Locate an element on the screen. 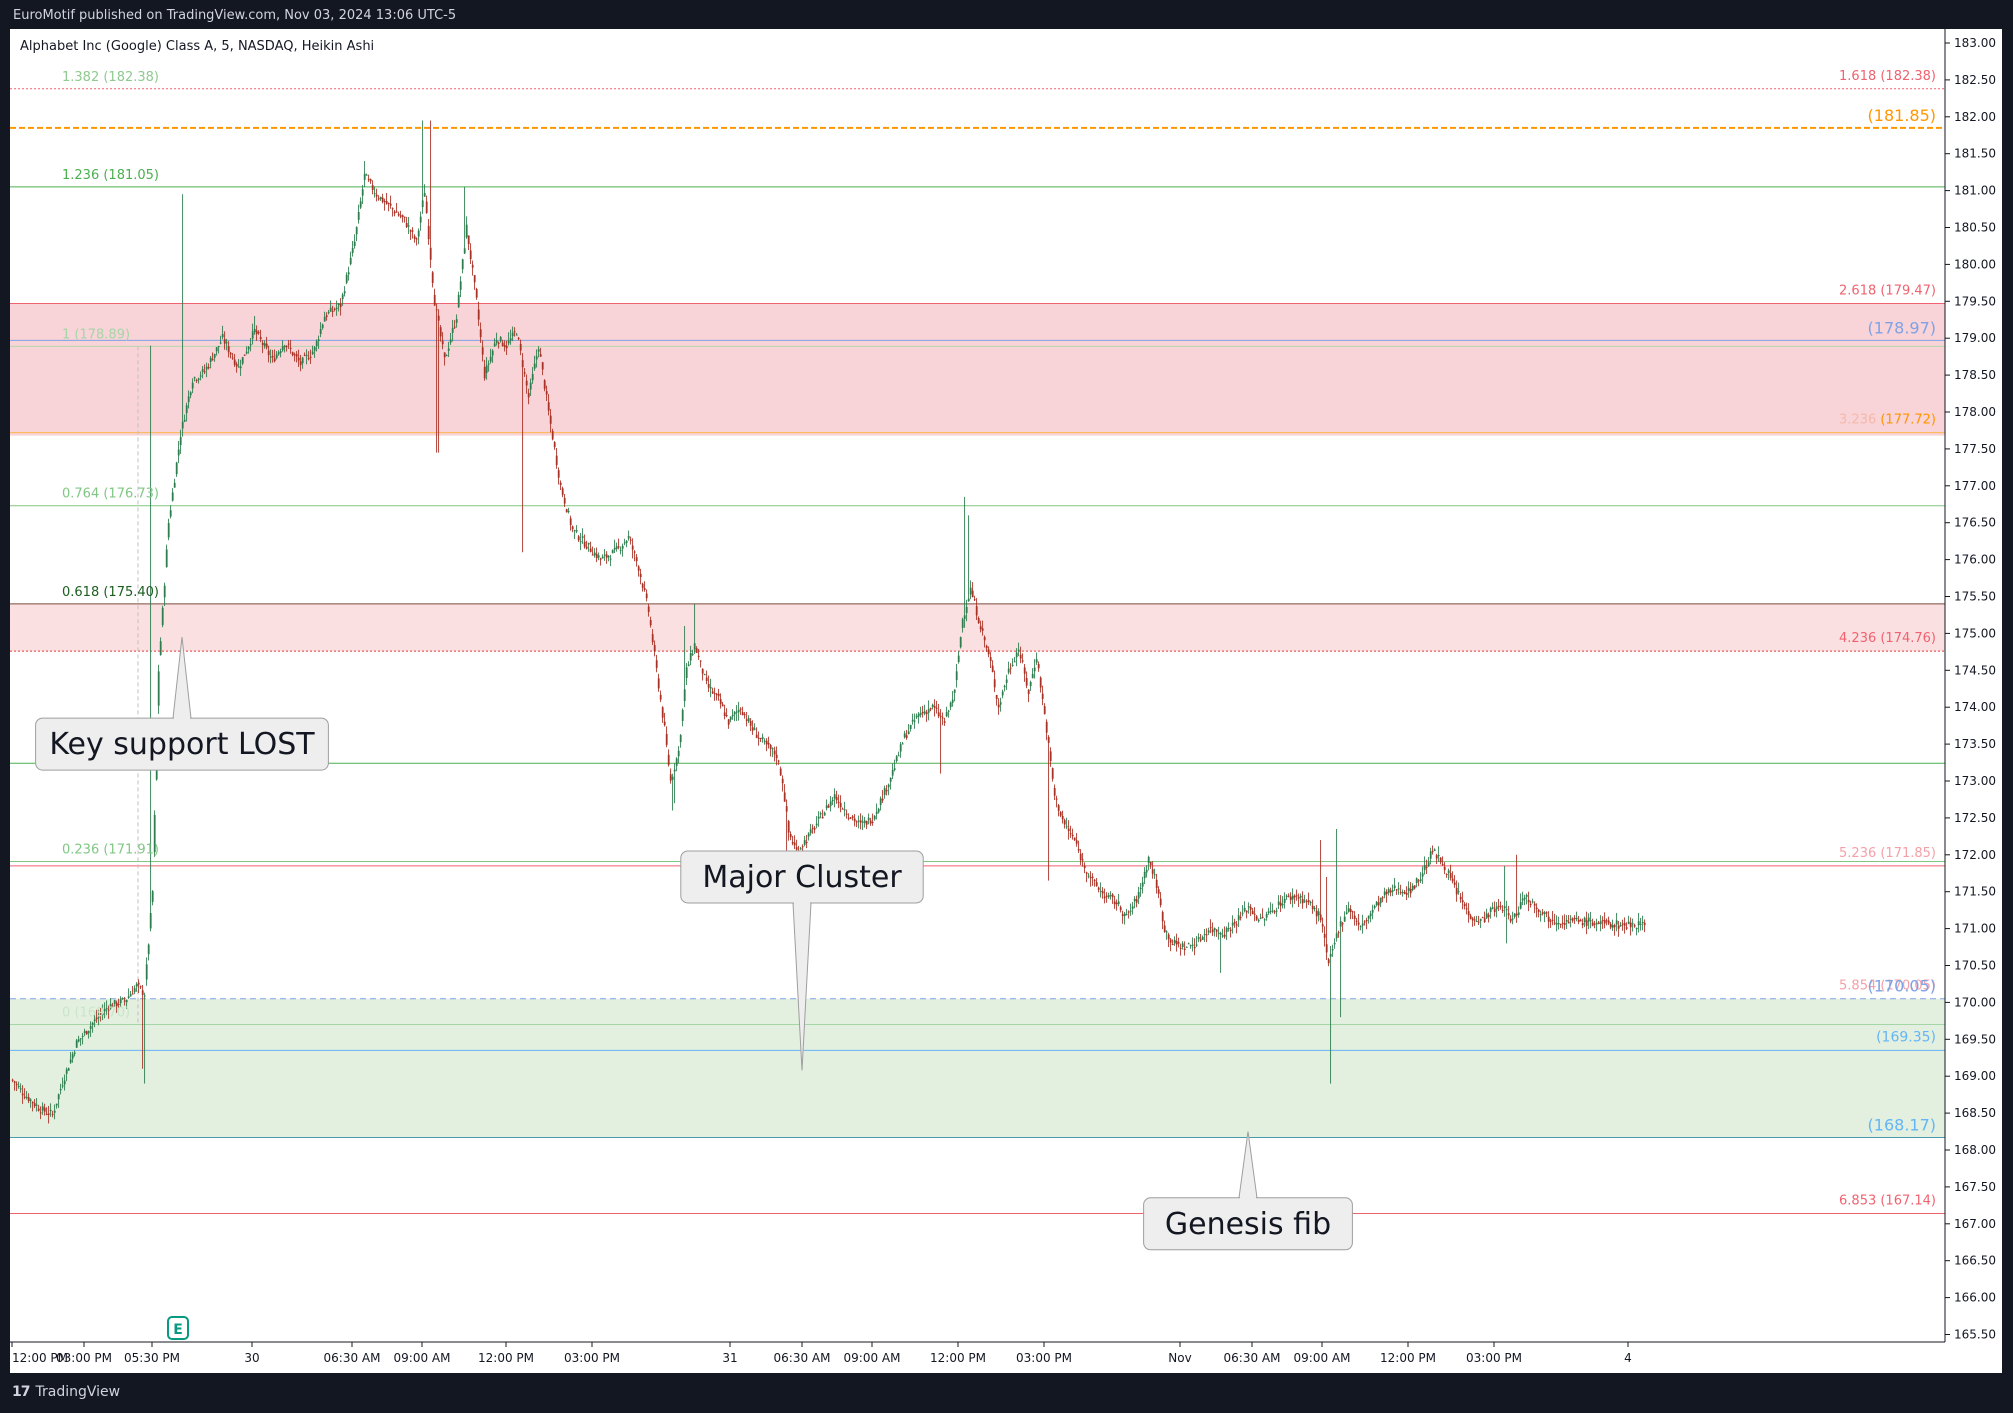 The width and height of the screenshot is (2013, 1413). callout-genesis-fib: Genesis fib is located at coordinates (1248, 1191).